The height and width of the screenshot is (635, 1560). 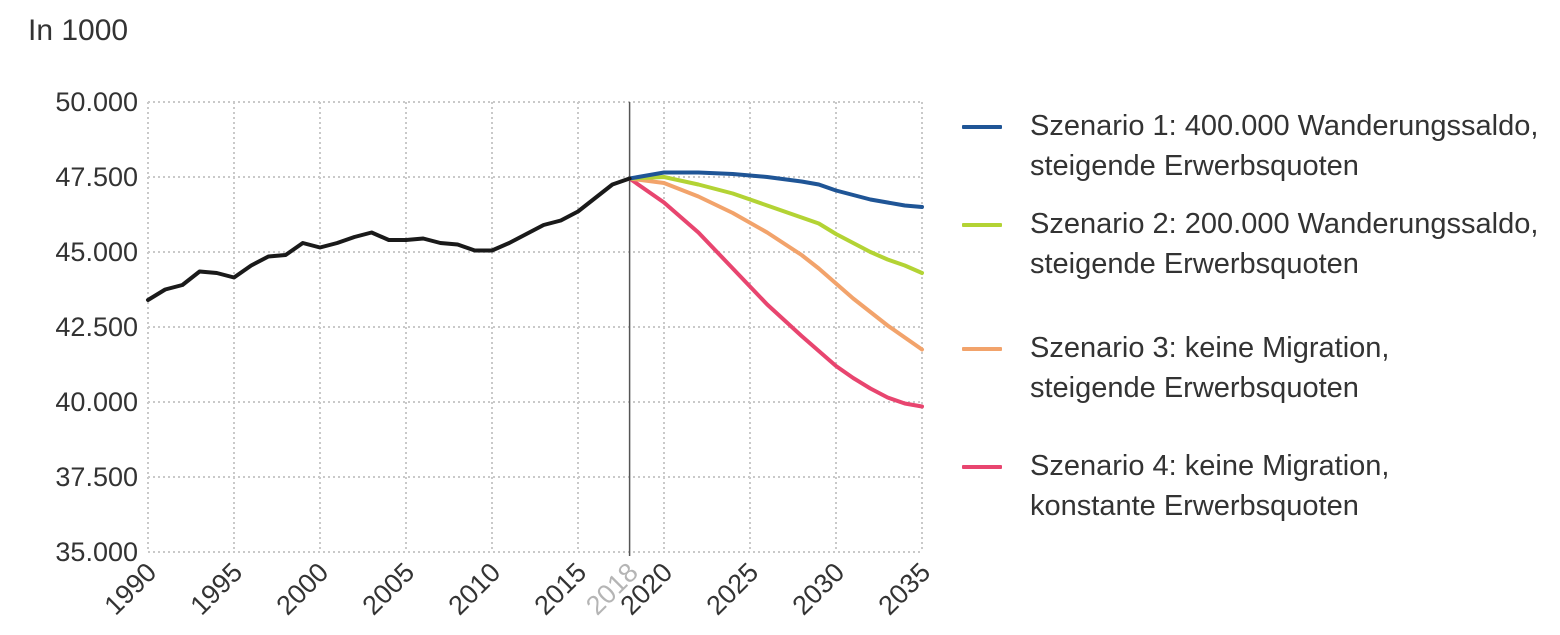 I want to click on y-unit-label: In 1000, so click(x=78, y=30).